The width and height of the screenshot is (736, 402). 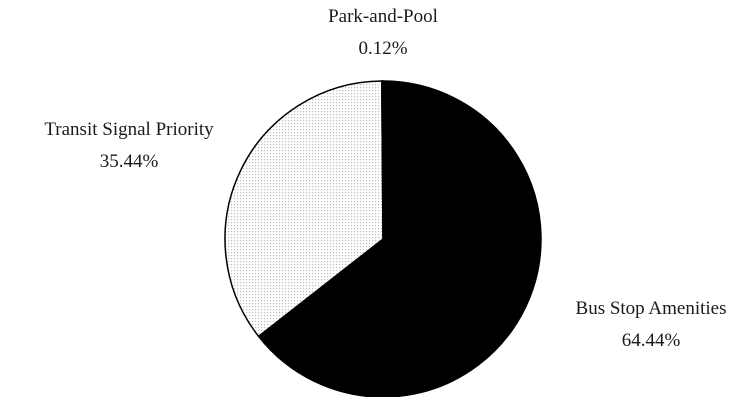 What do you see at coordinates (382, 48) in the screenshot?
I see `slice-value-label: 0.12%` at bounding box center [382, 48].